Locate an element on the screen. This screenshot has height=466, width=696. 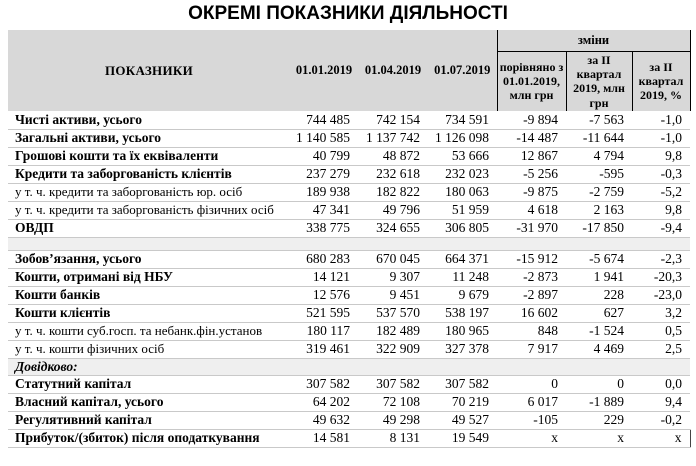
value-cell: -9 875 is located at coordinates (531, 192).